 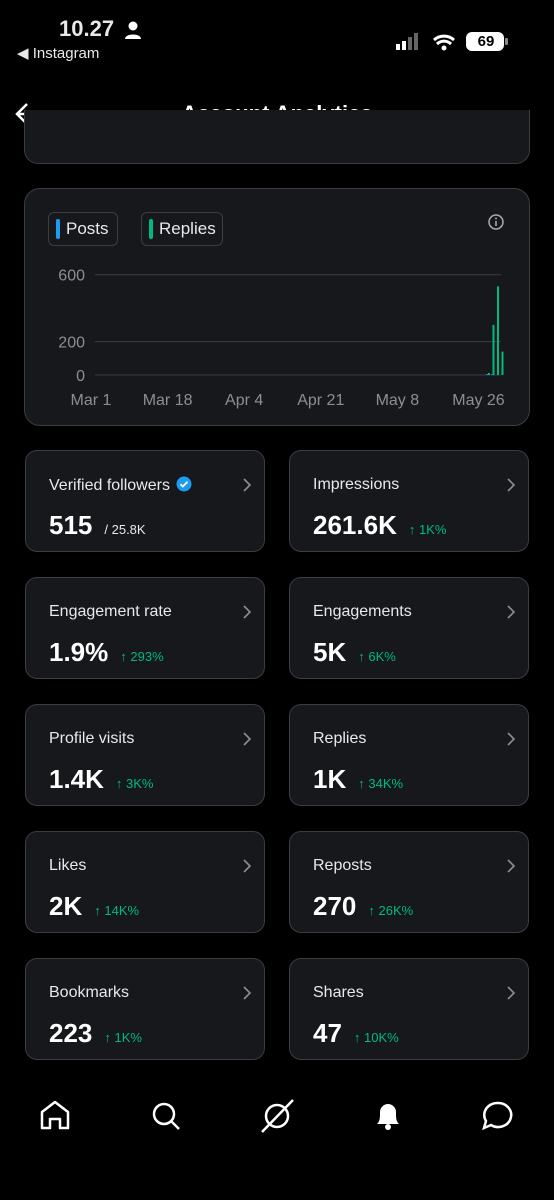 What do you see at coordinates (409, 755) in the screenshot?
I see `metric-card: Replies 1K ↑ 34K%` at bounding box center [409, 755].